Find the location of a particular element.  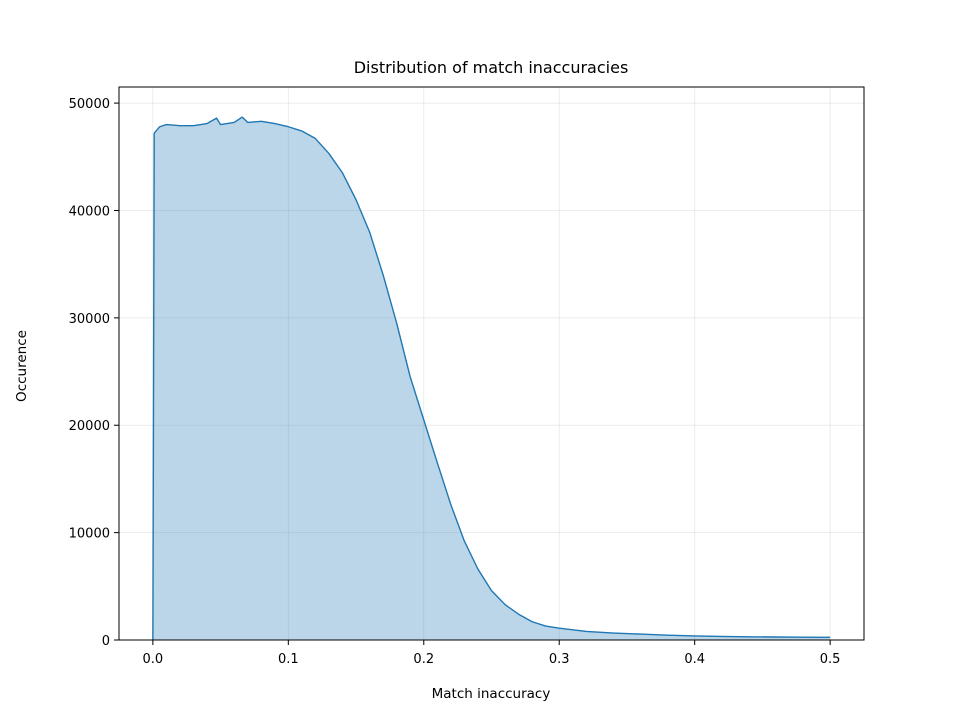

y-axis-ticks: 0 10000 20000 30000 40000 50000 is located at coordinates (94, 373).